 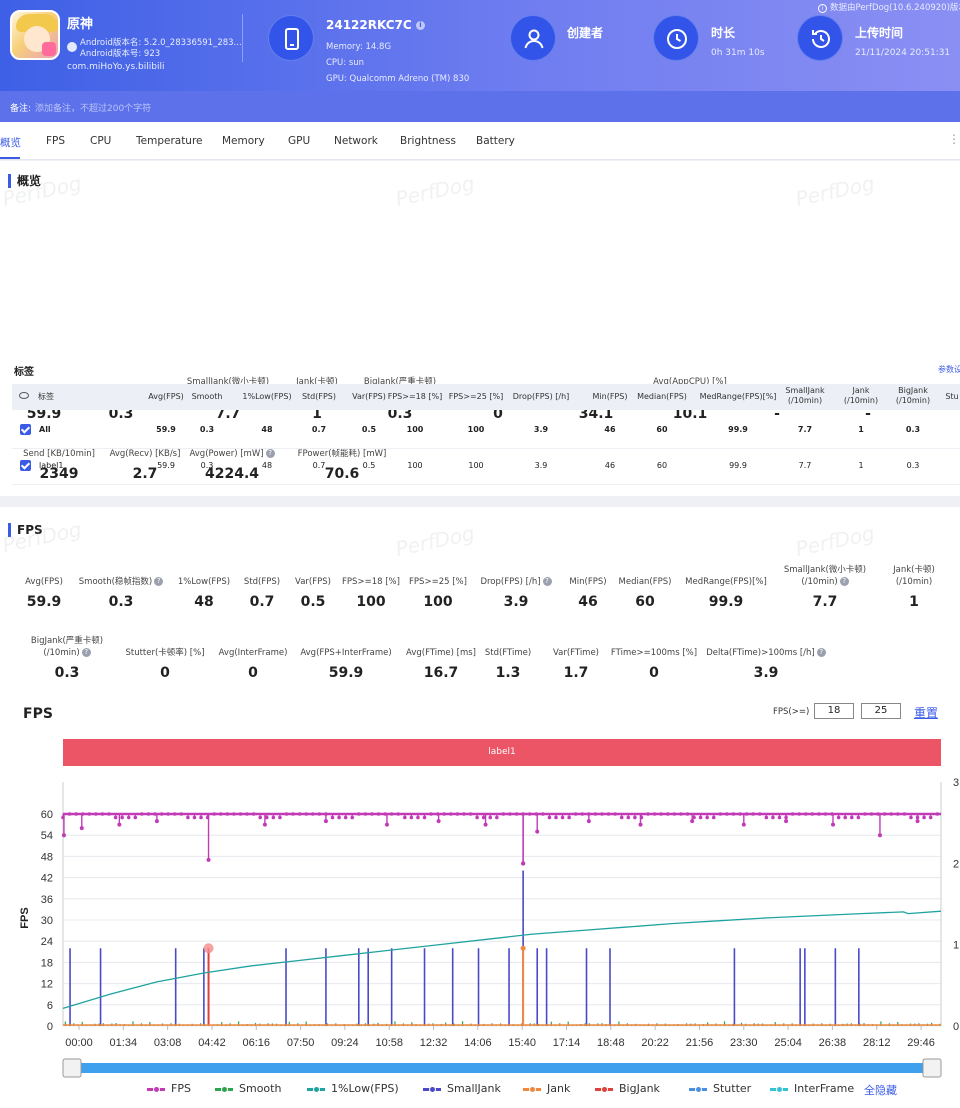 I want to click on tab-temperature: Temperature, so click(x=169, y=141).